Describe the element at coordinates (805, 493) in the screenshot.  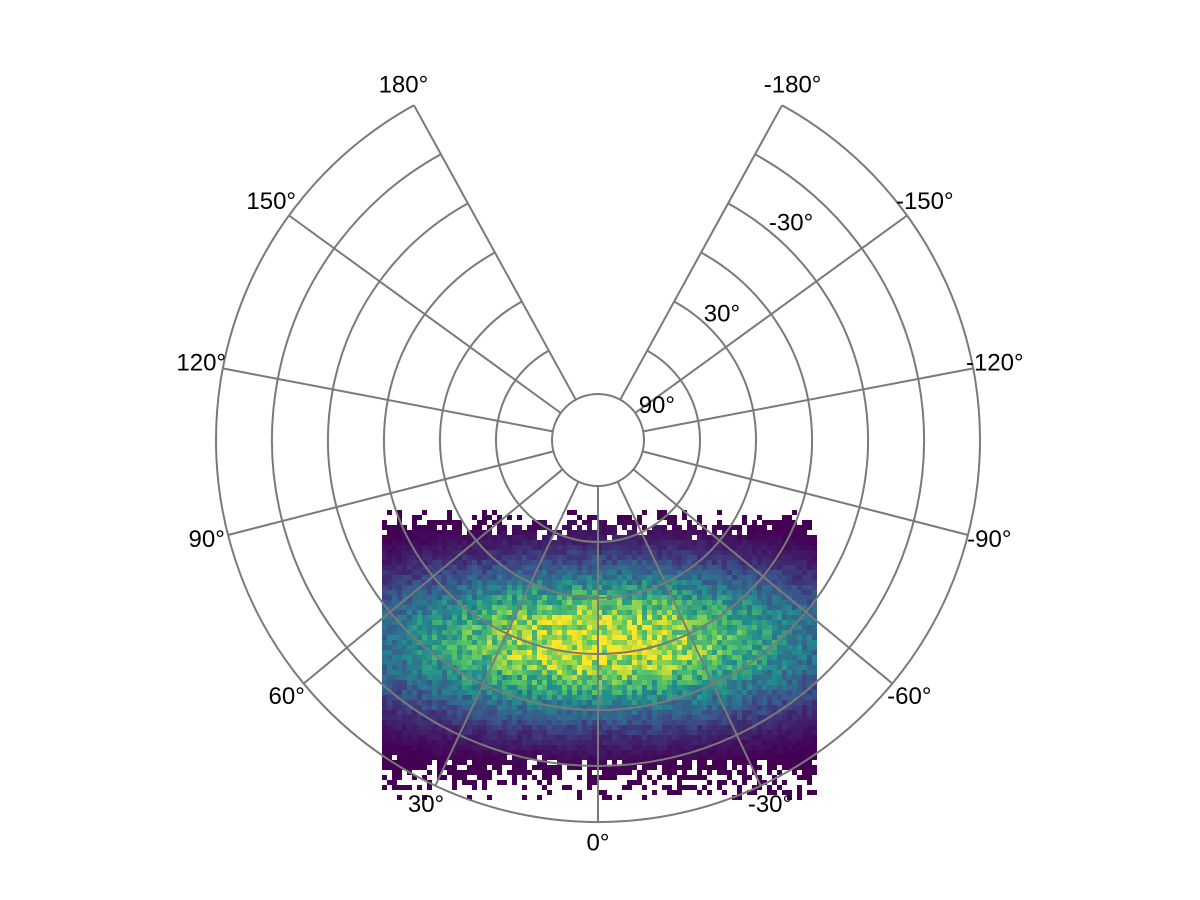
I see `longitude-spoke` at that location.